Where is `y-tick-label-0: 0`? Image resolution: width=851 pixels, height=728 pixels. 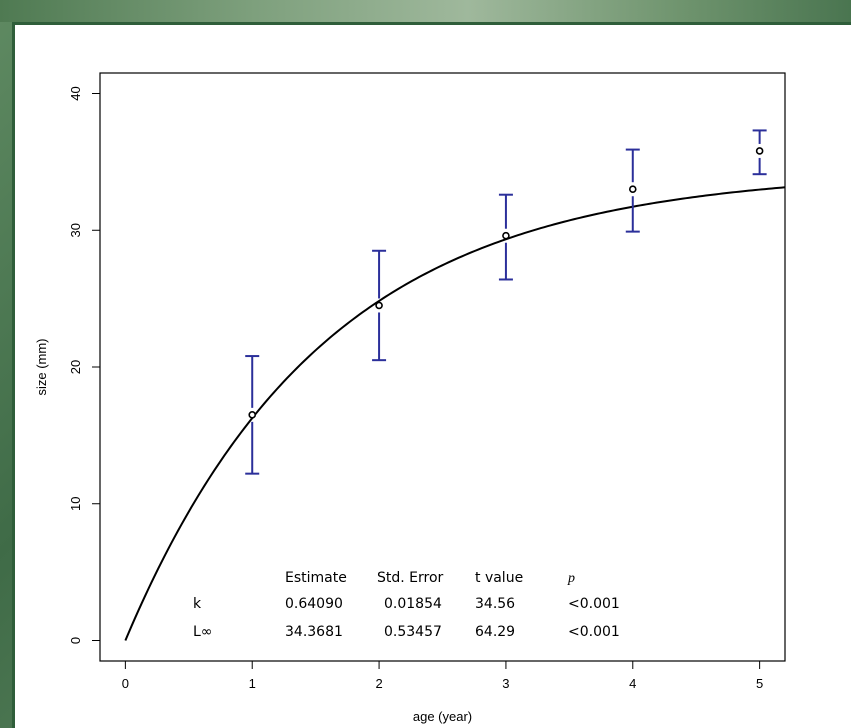 y-tick-label-0: 0 is located at coordinates (75, 640).